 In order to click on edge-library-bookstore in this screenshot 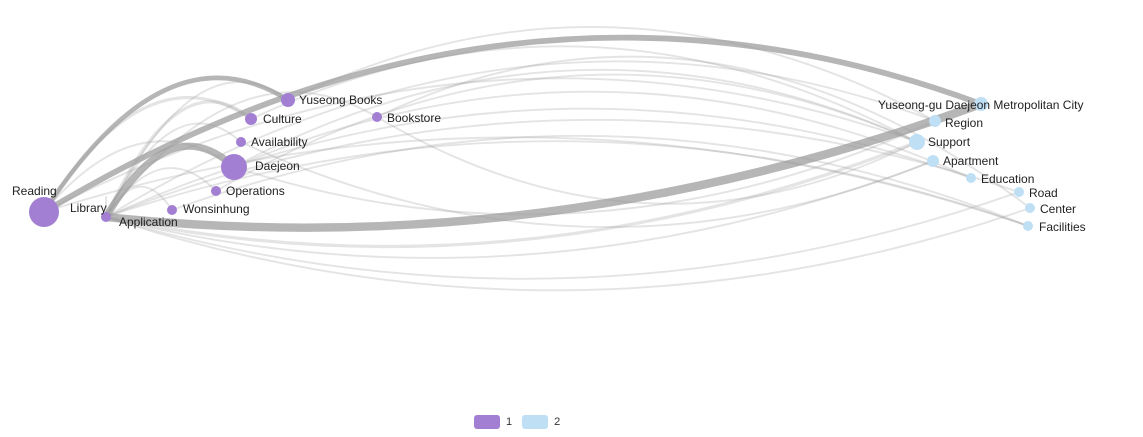, I will do `click(241, 154)`.